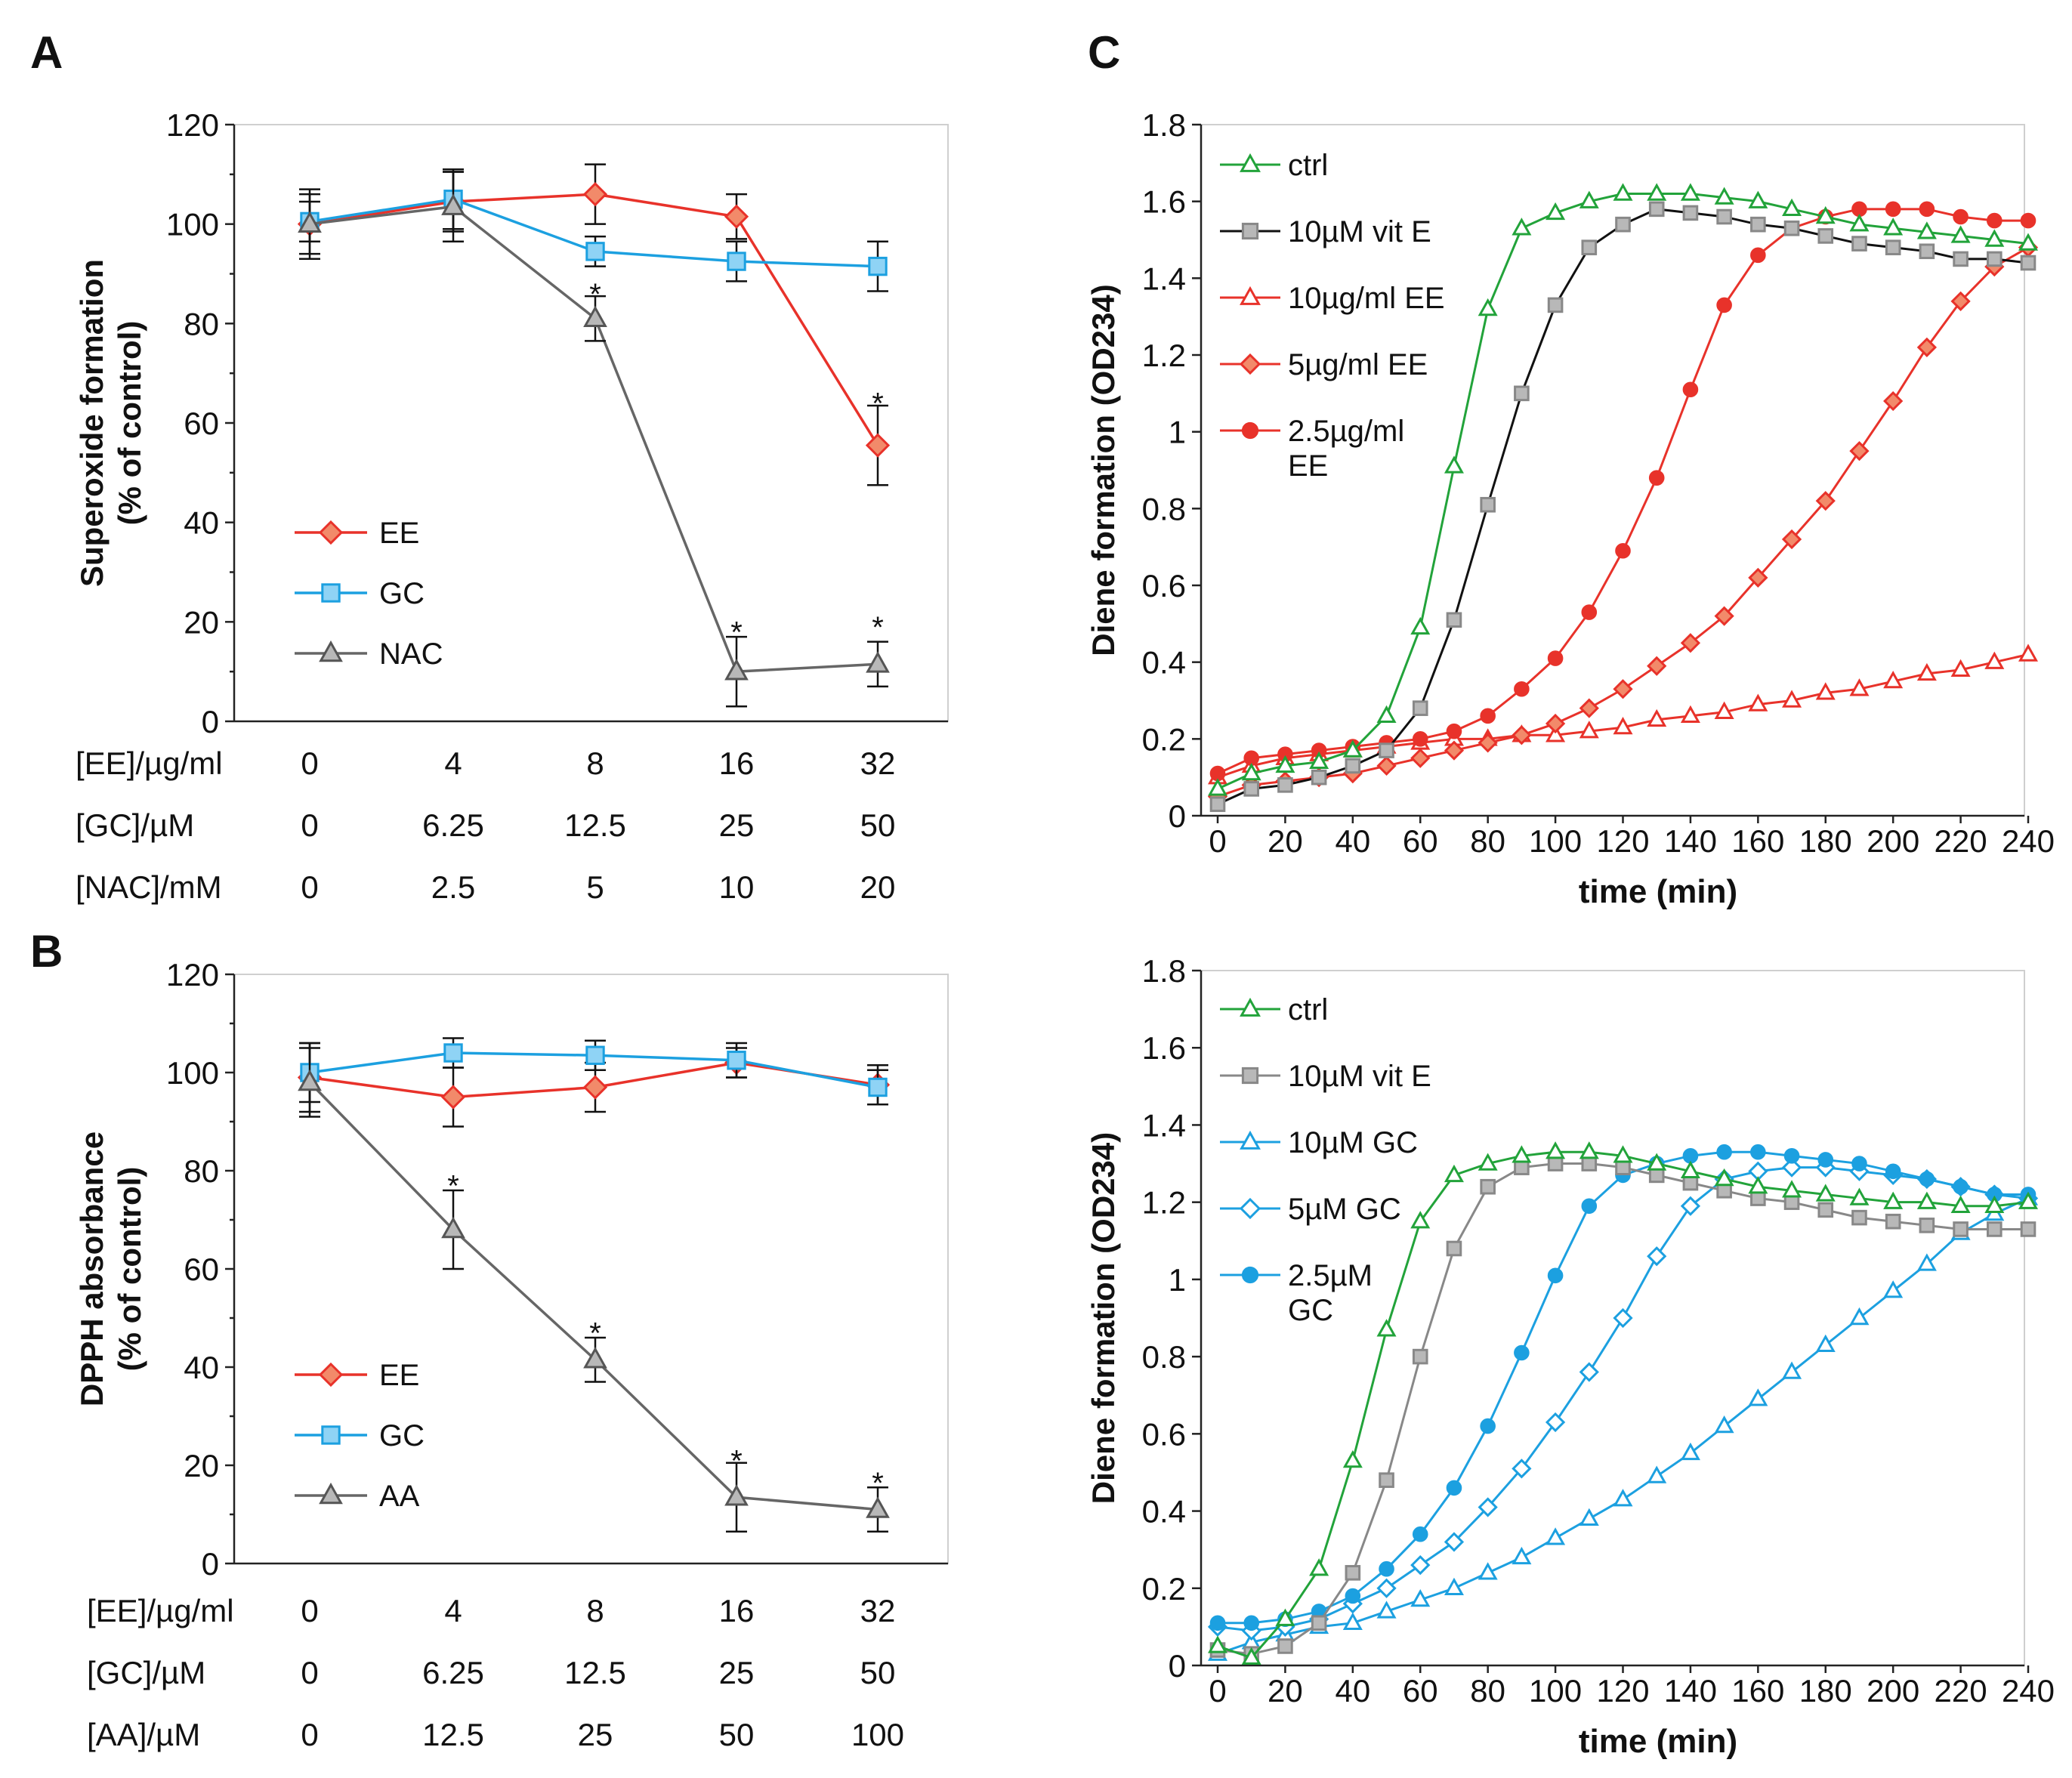 The image size is (2072, 1778). What do you see at coordinates (201, 324) in the screenshot?
I see `y-tick-label: 80` at bounding box center [201, 324].